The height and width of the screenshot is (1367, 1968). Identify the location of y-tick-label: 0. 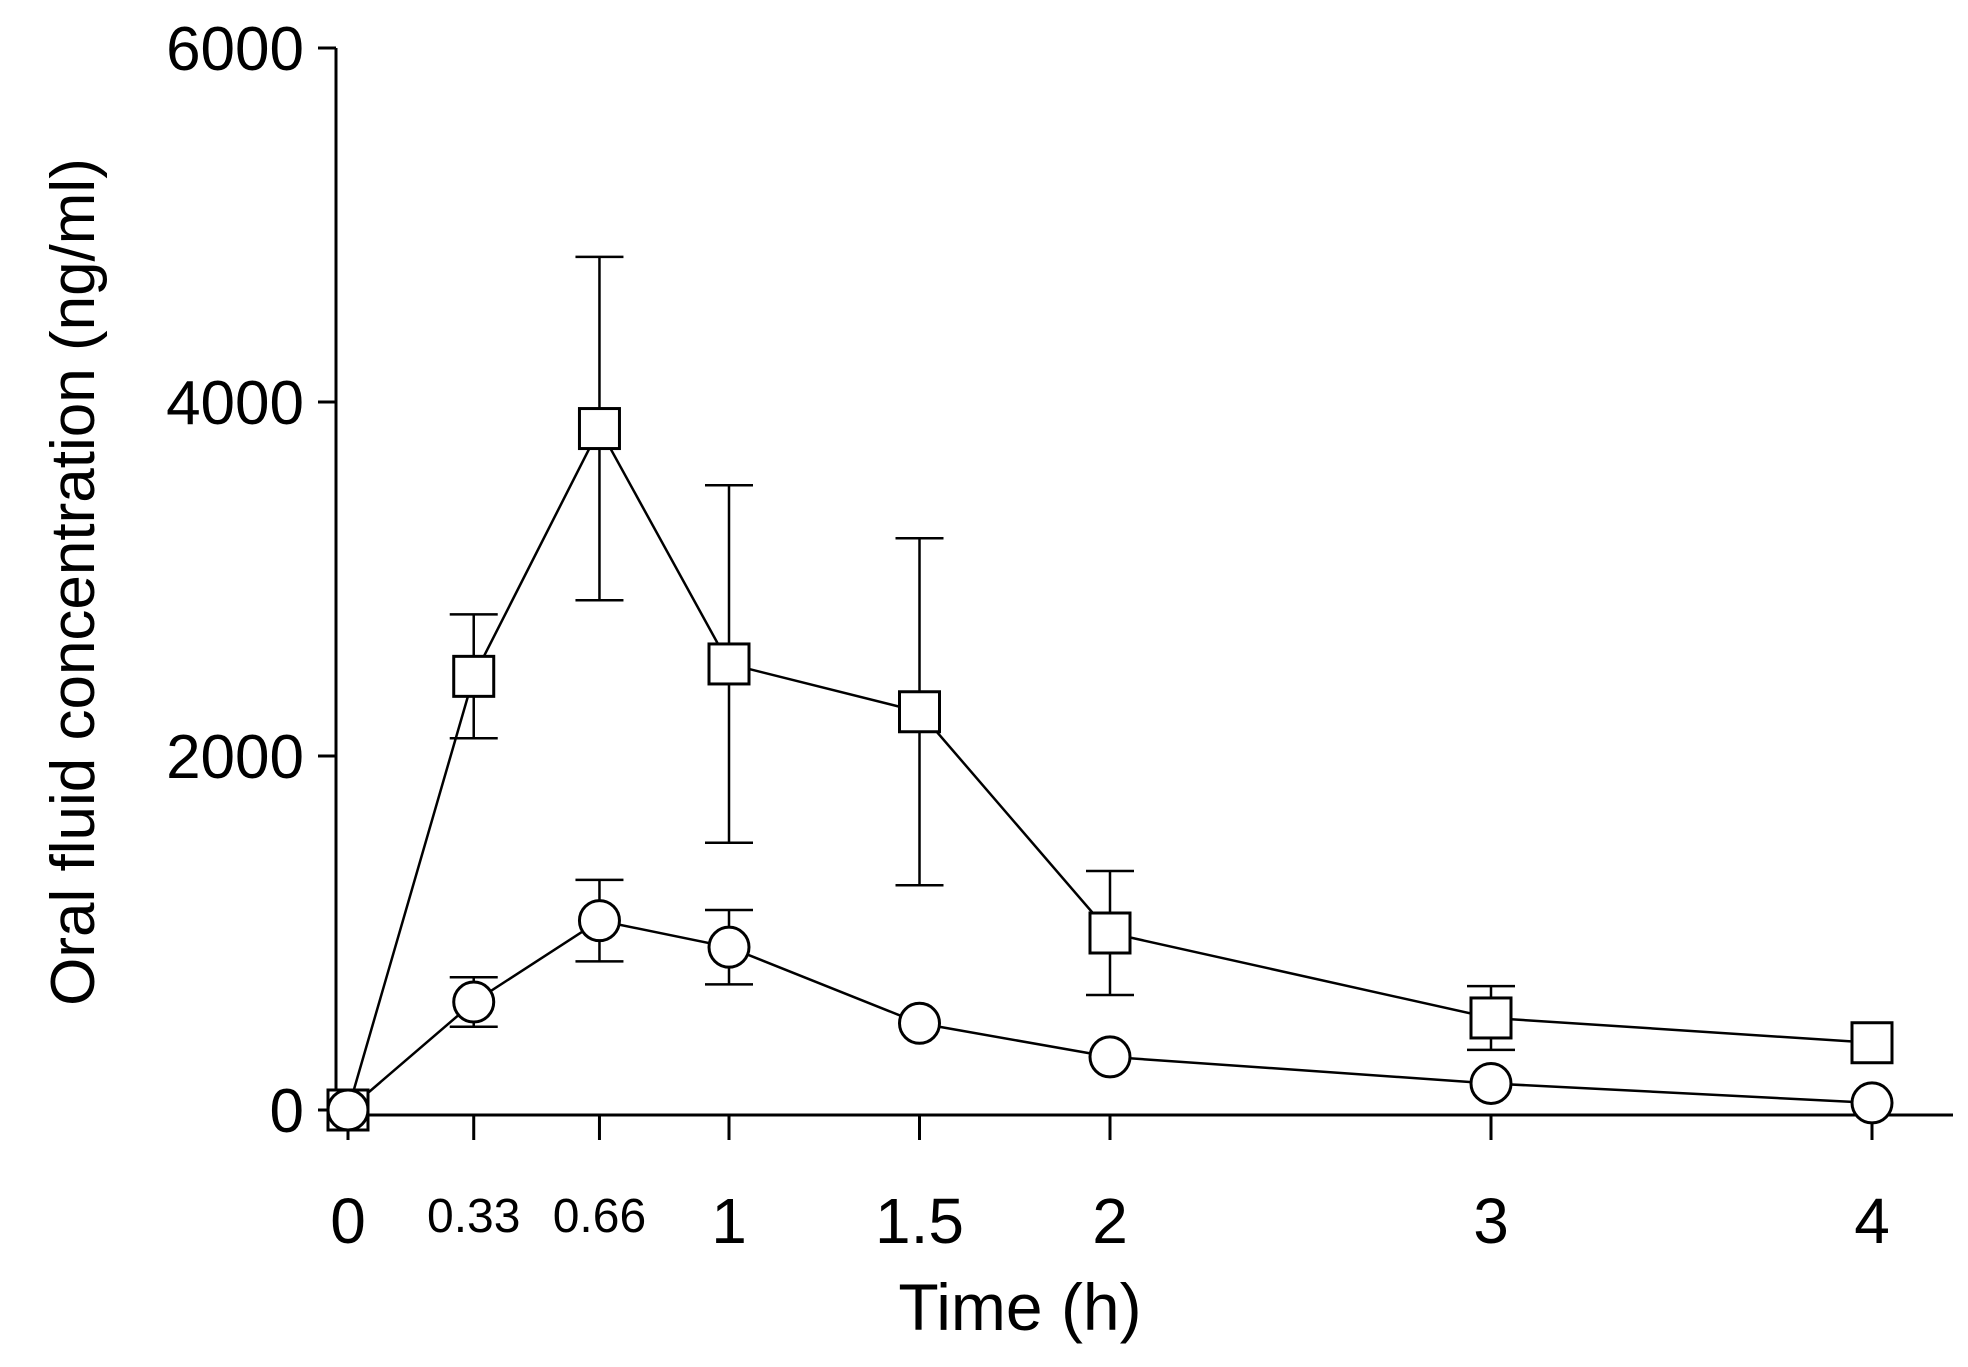
(287, 1111).